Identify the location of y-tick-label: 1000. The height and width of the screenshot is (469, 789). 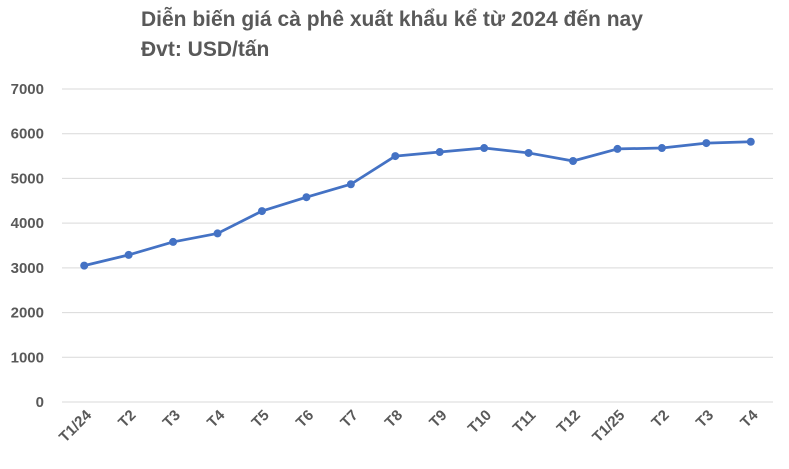
(27, 357).